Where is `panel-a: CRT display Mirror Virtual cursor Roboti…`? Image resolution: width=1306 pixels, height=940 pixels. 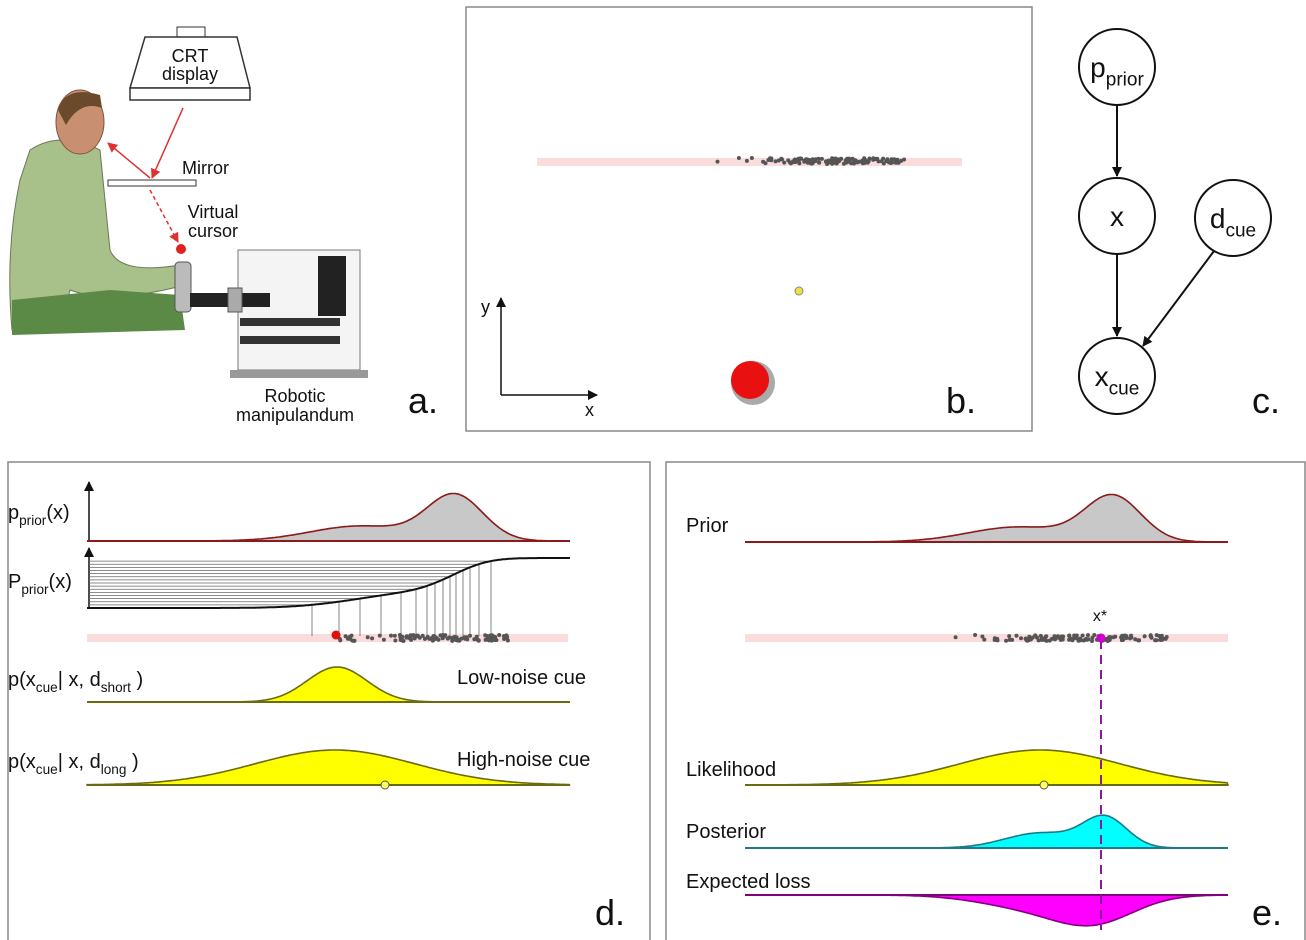 panel-a: CRT display Mirror Virtual cursor Roboti… is located at coordinates (223, 225).